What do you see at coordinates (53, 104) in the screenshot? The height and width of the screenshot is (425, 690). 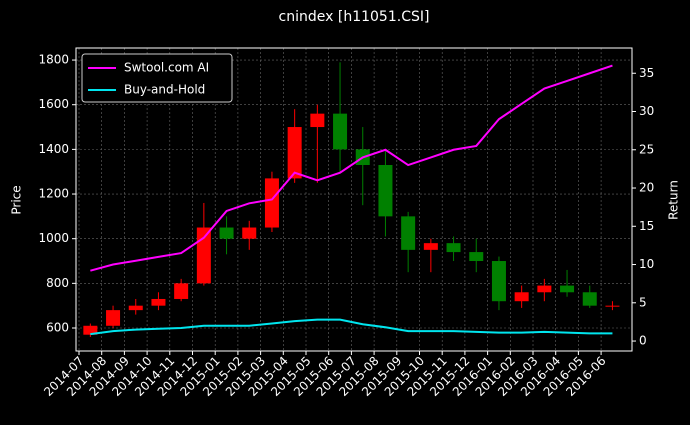 I see `y-tick-label: 1600` at bounding box center [53, 104].